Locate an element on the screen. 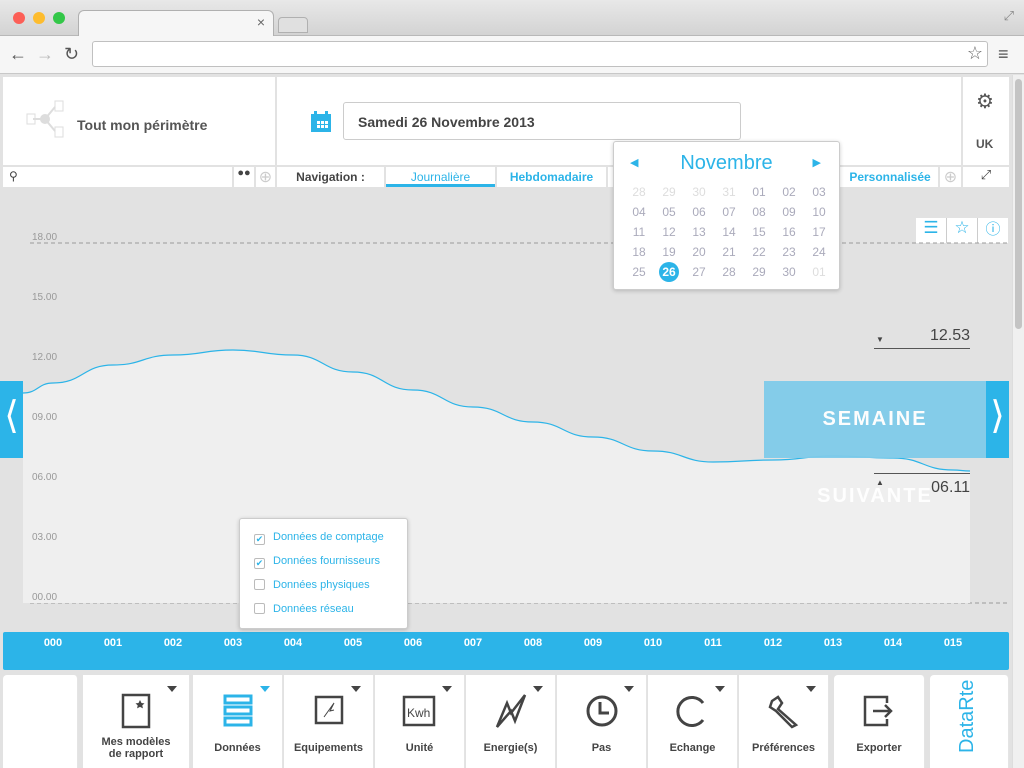 This screenshot has width=1024, height=768. scrollbar-thumb is located at coordinates (1018, 204).